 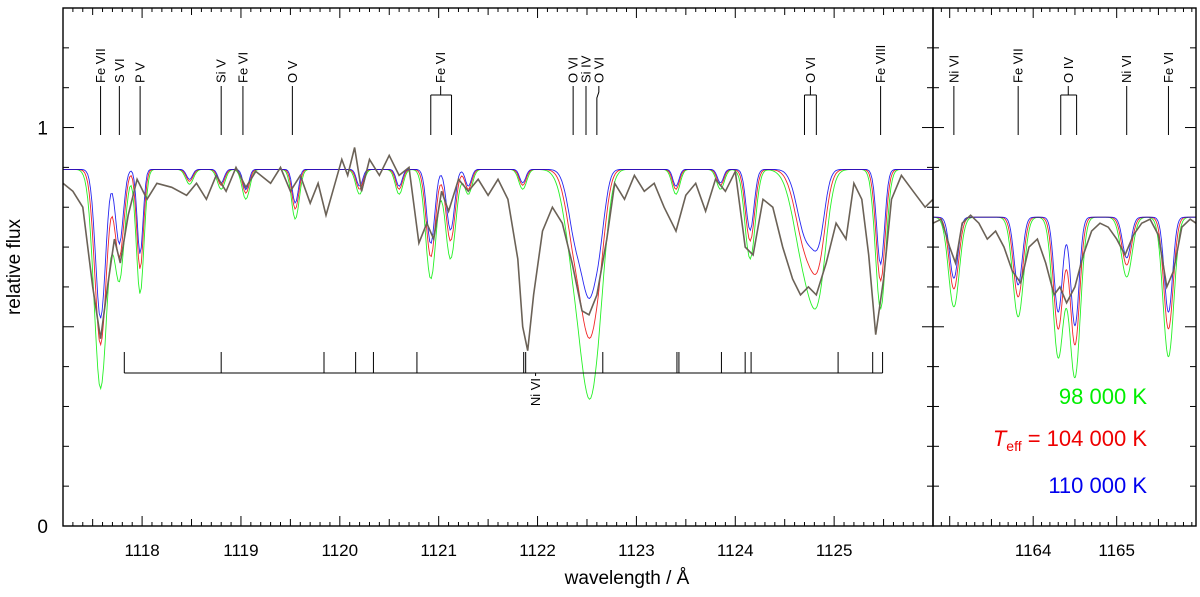 I want to click on ion-label: Si IV, so click(x=585, y=69).